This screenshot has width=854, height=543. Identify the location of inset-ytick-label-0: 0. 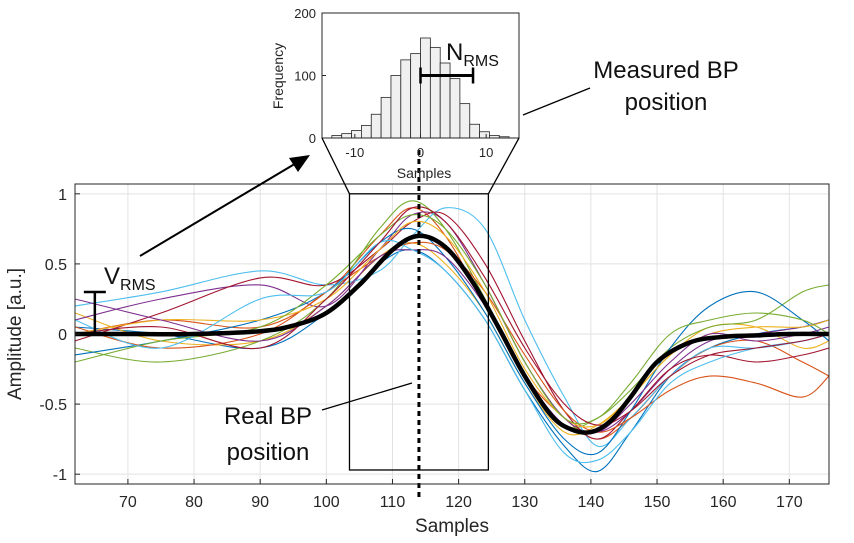
(312, 138).